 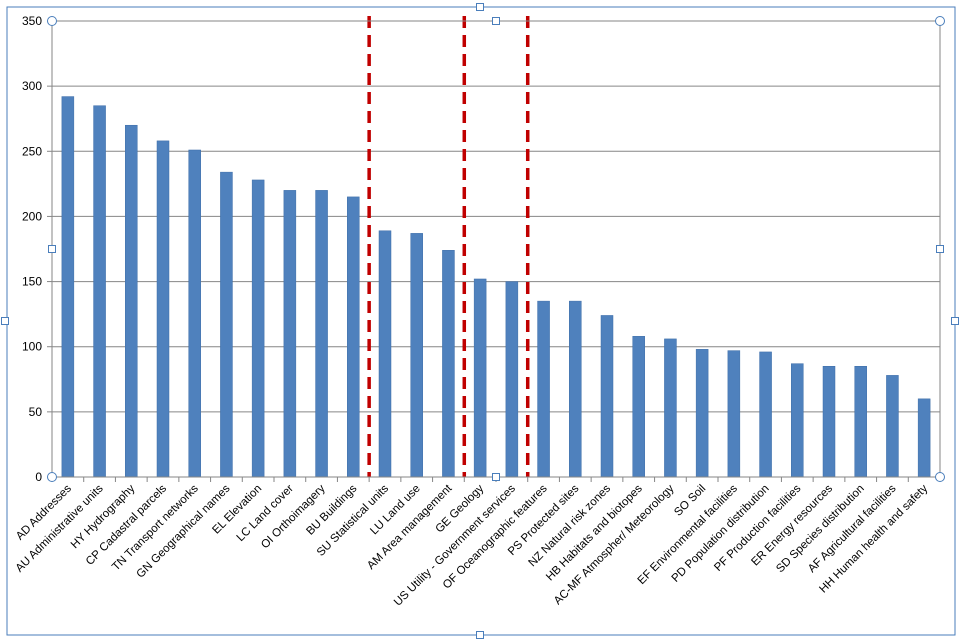 What do you see at coordinates (32, 282) in the screenshot?
I see `y-tick-label: 150` at bounding box center [32, 282].